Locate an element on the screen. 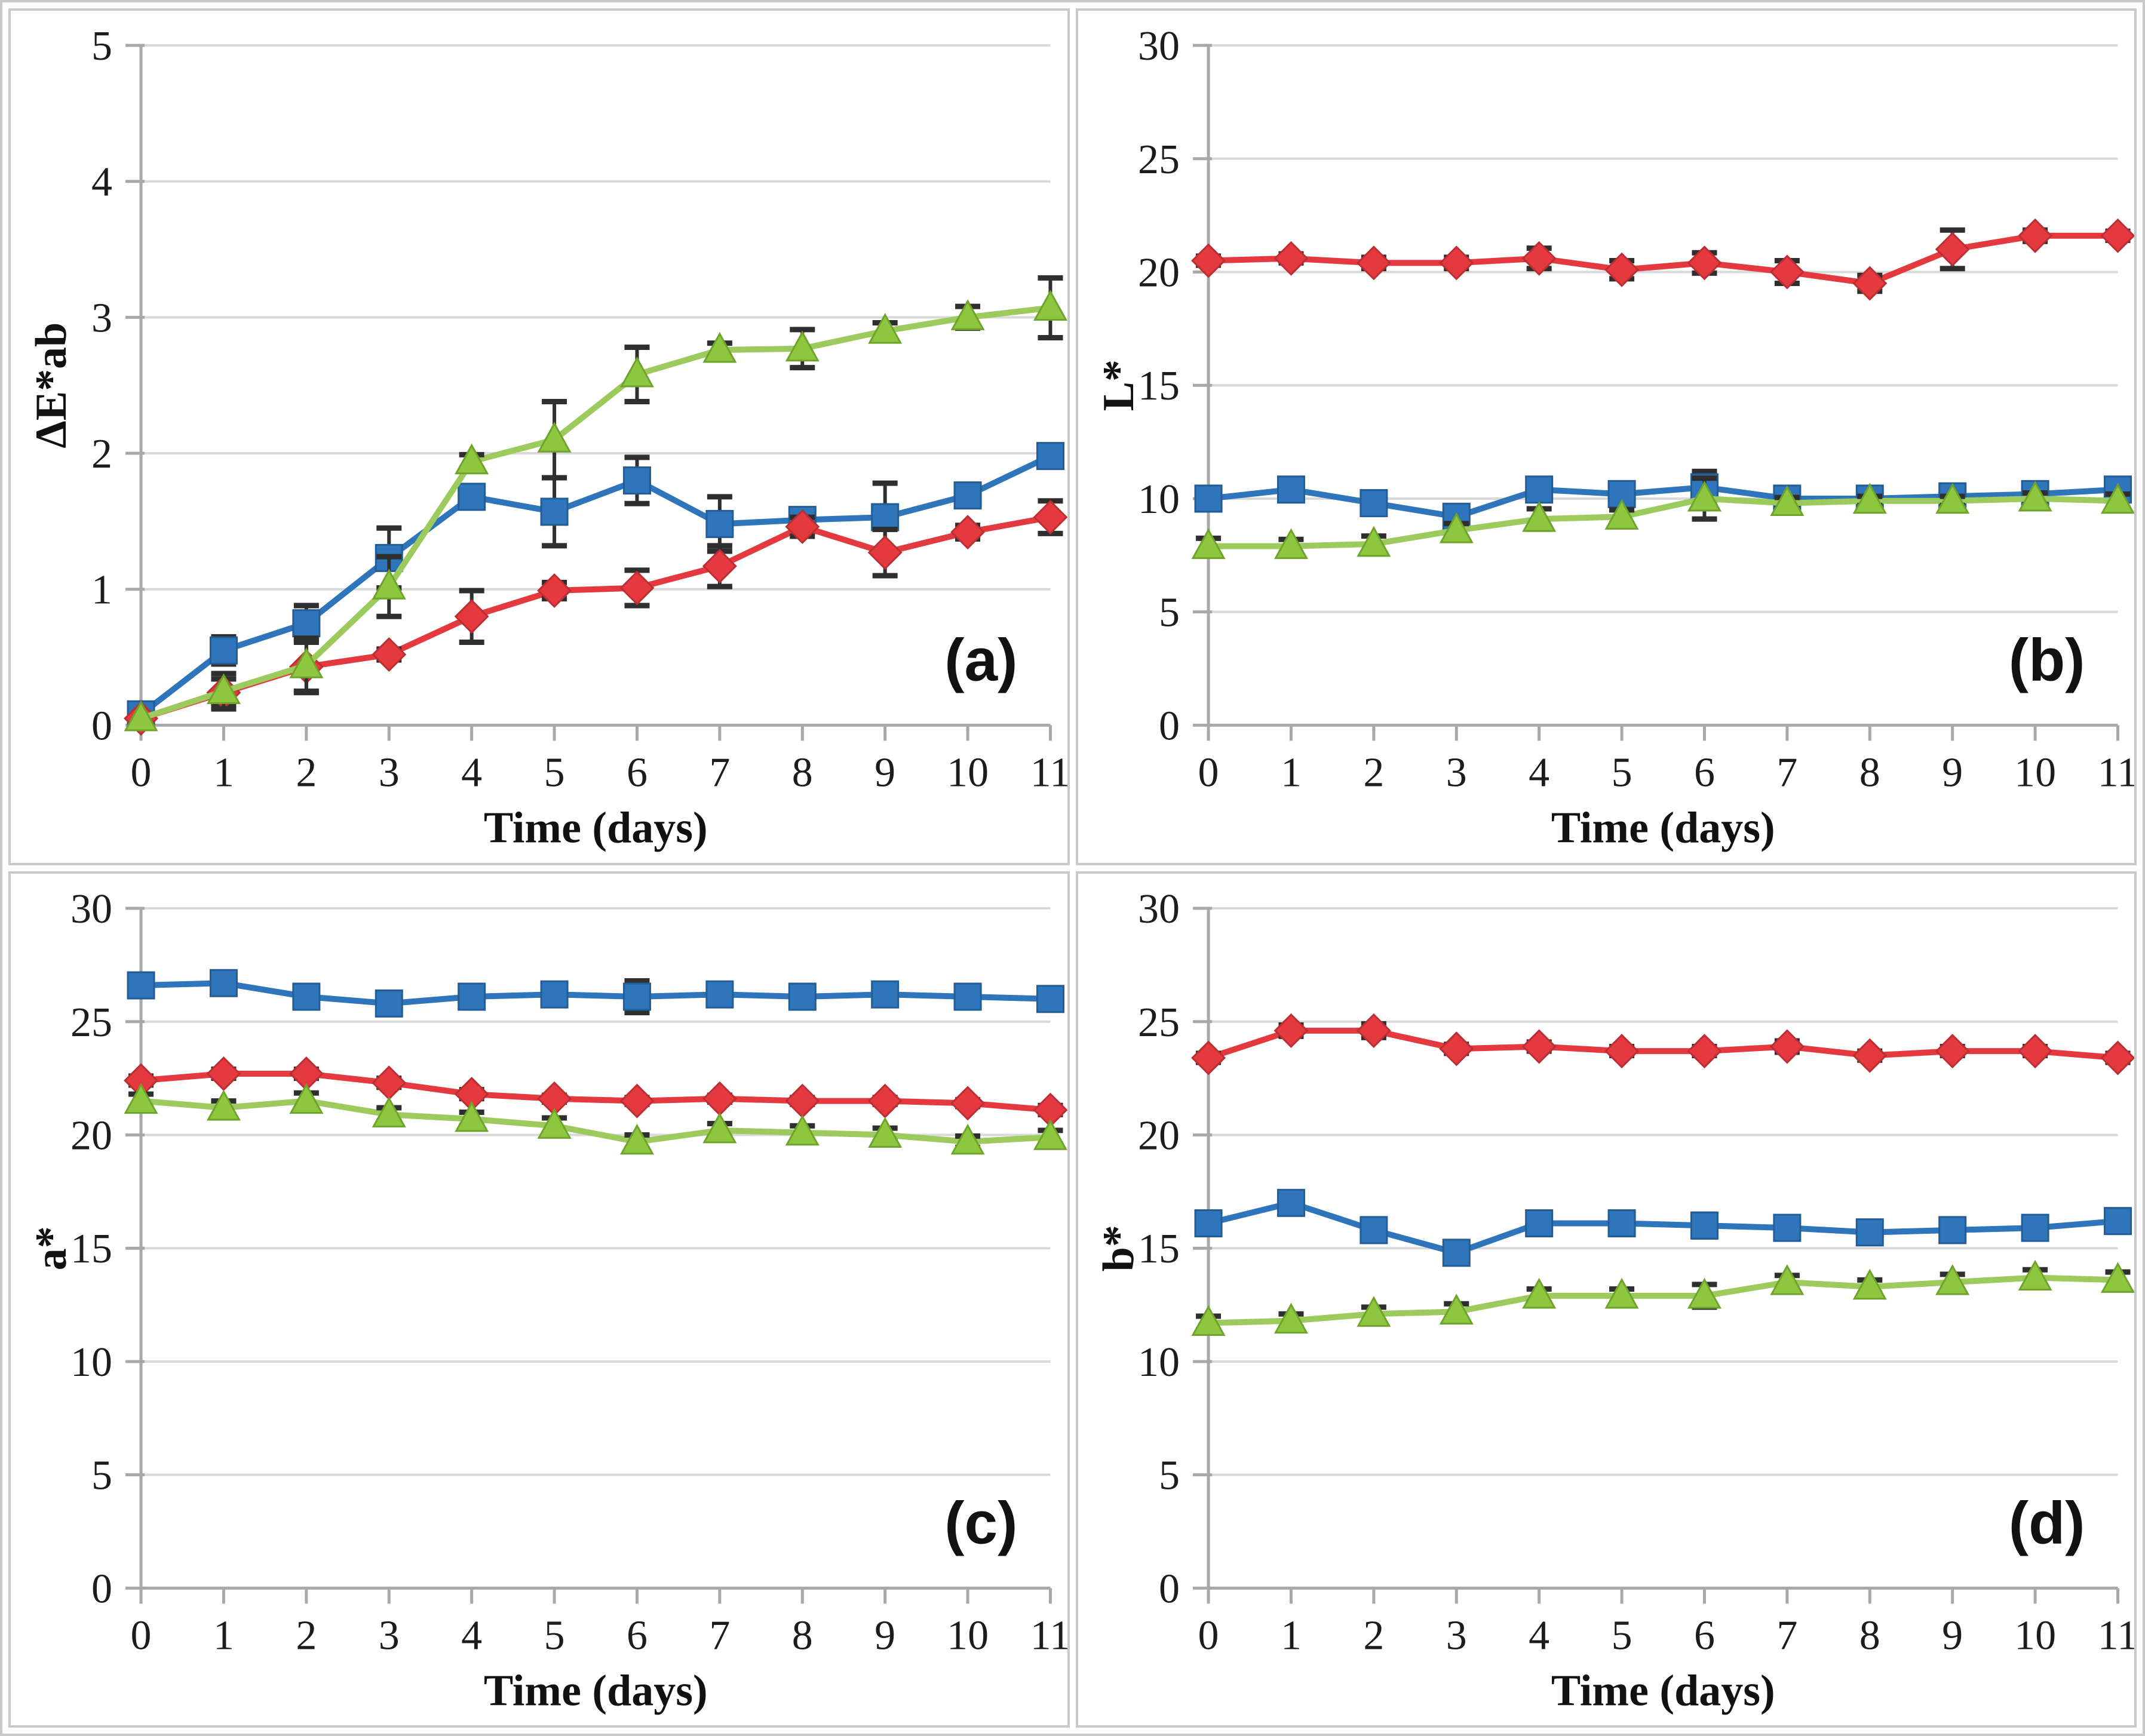  y-tick-label: 4 is located at coordinates (102, 182).